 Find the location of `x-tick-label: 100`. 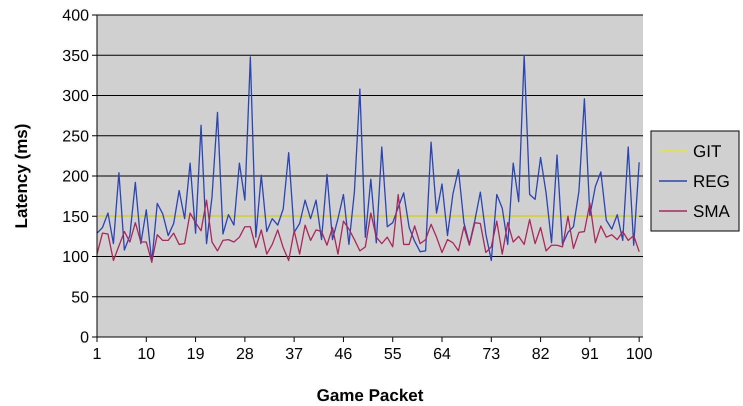

x-tick-label: 100 is located at coordinates (639, 354).